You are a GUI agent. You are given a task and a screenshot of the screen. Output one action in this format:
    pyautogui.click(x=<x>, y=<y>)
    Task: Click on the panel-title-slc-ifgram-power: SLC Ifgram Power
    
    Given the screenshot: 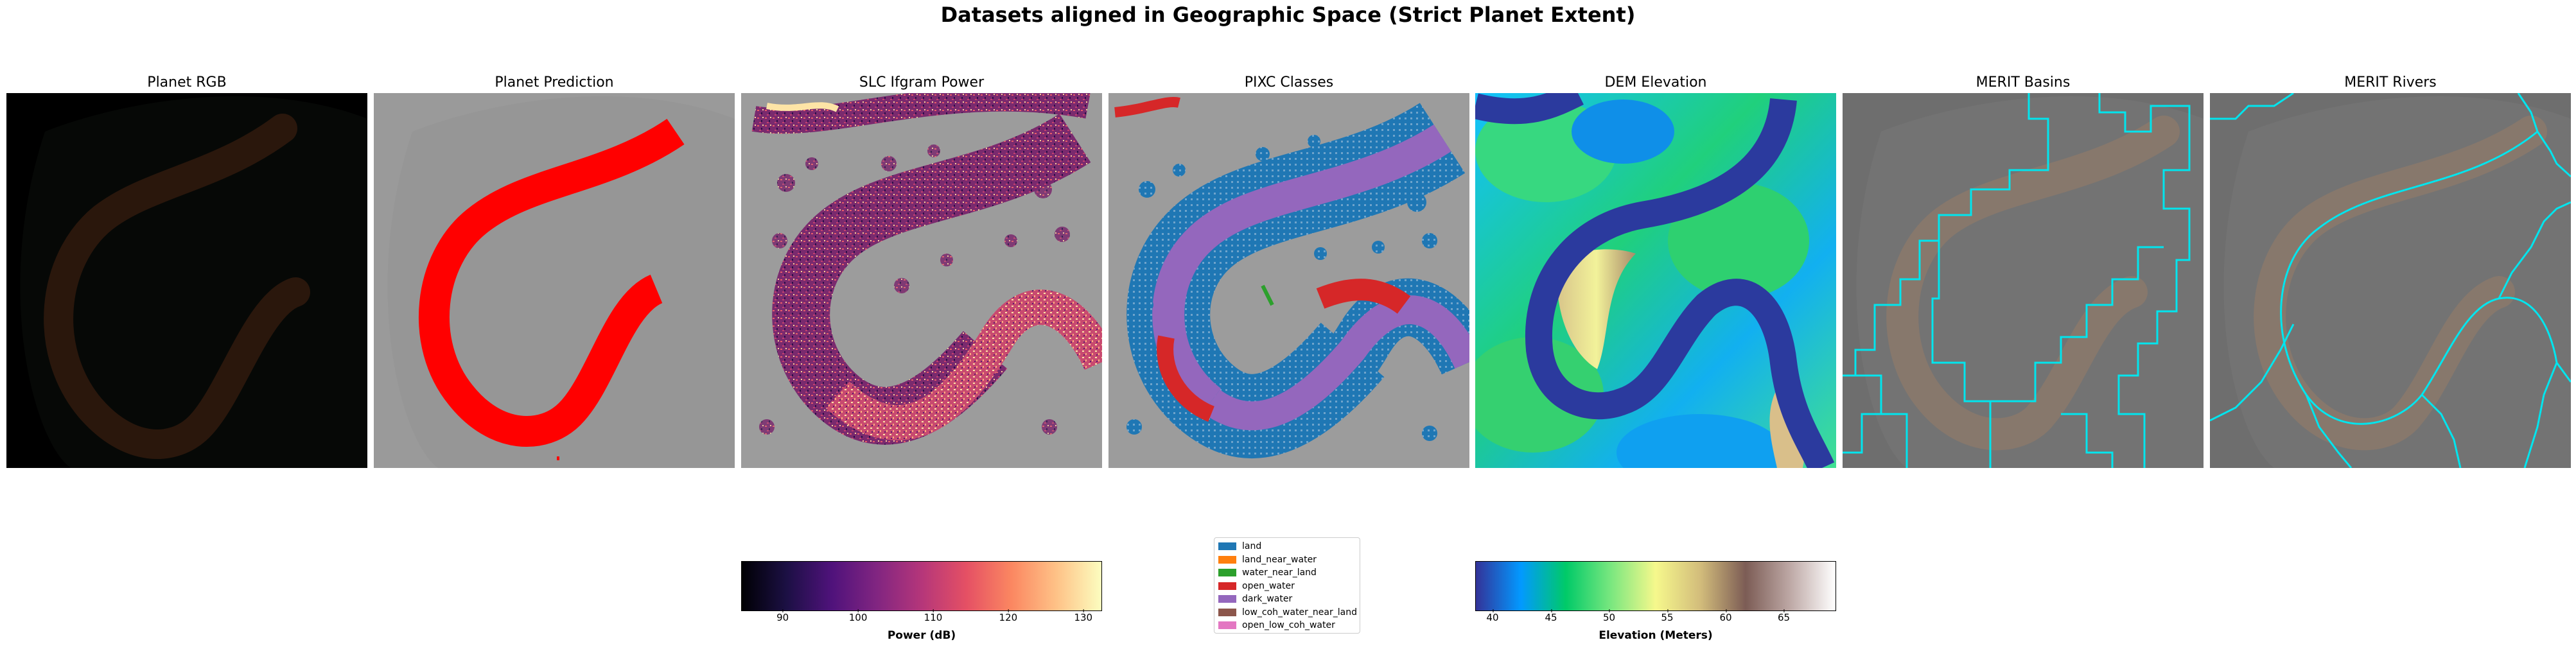 What is the action you would take?
    pyautogui.click(x=922, y=82)
    